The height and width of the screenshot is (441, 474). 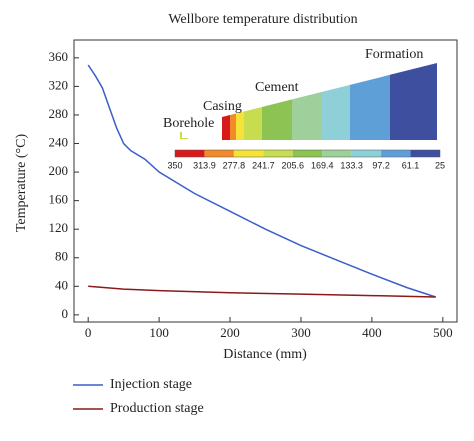 I want to click on colorbar-frame, so click(x=307, y=153).